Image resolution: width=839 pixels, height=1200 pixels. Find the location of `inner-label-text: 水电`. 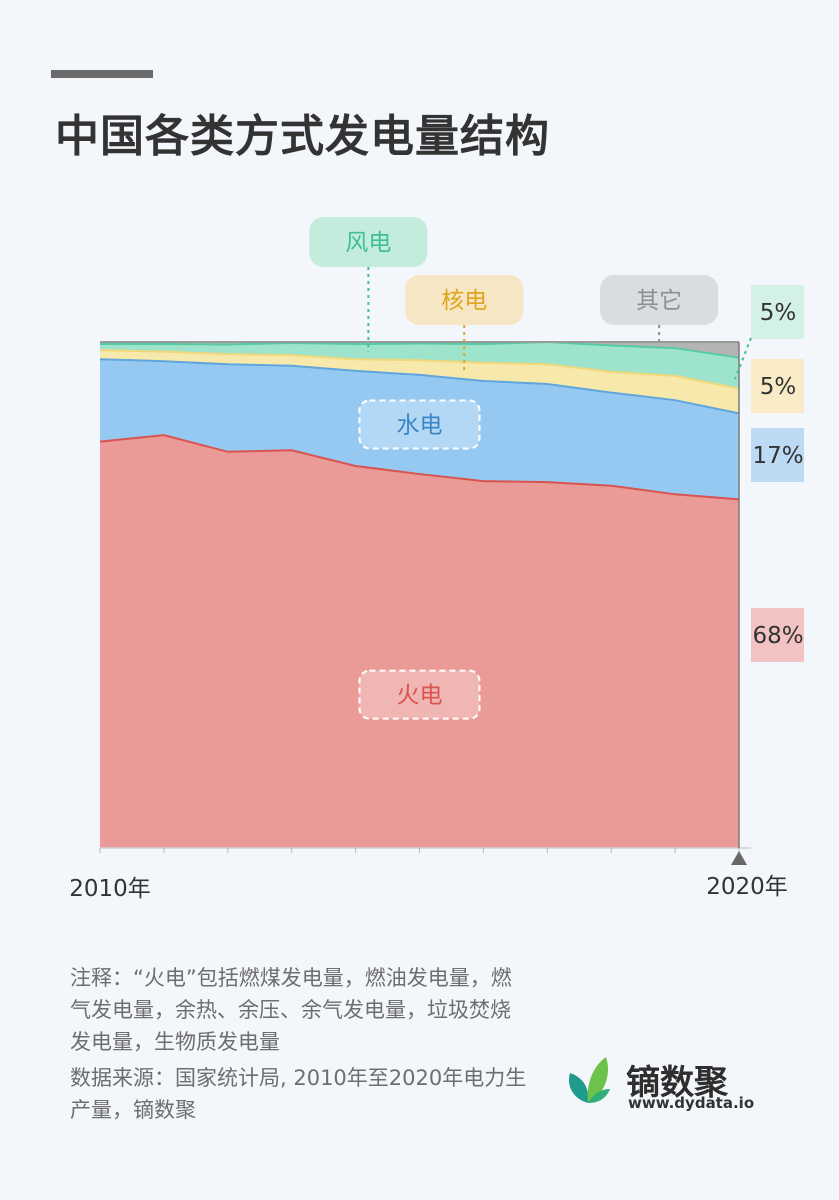

inner-label-text: 水电 is located at coordinates (420, 425).